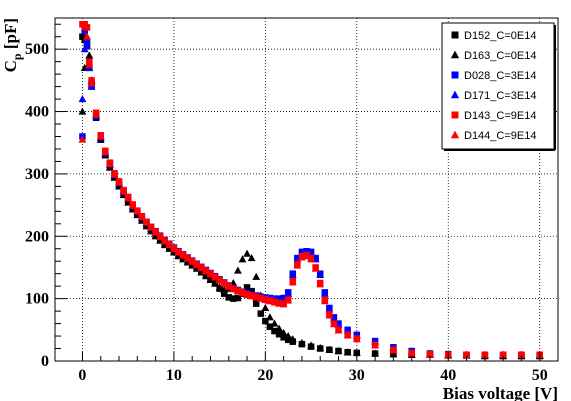 This screenshot has width=571, height=401. I want to click on x-tick-label: 0, so click(82, 375).